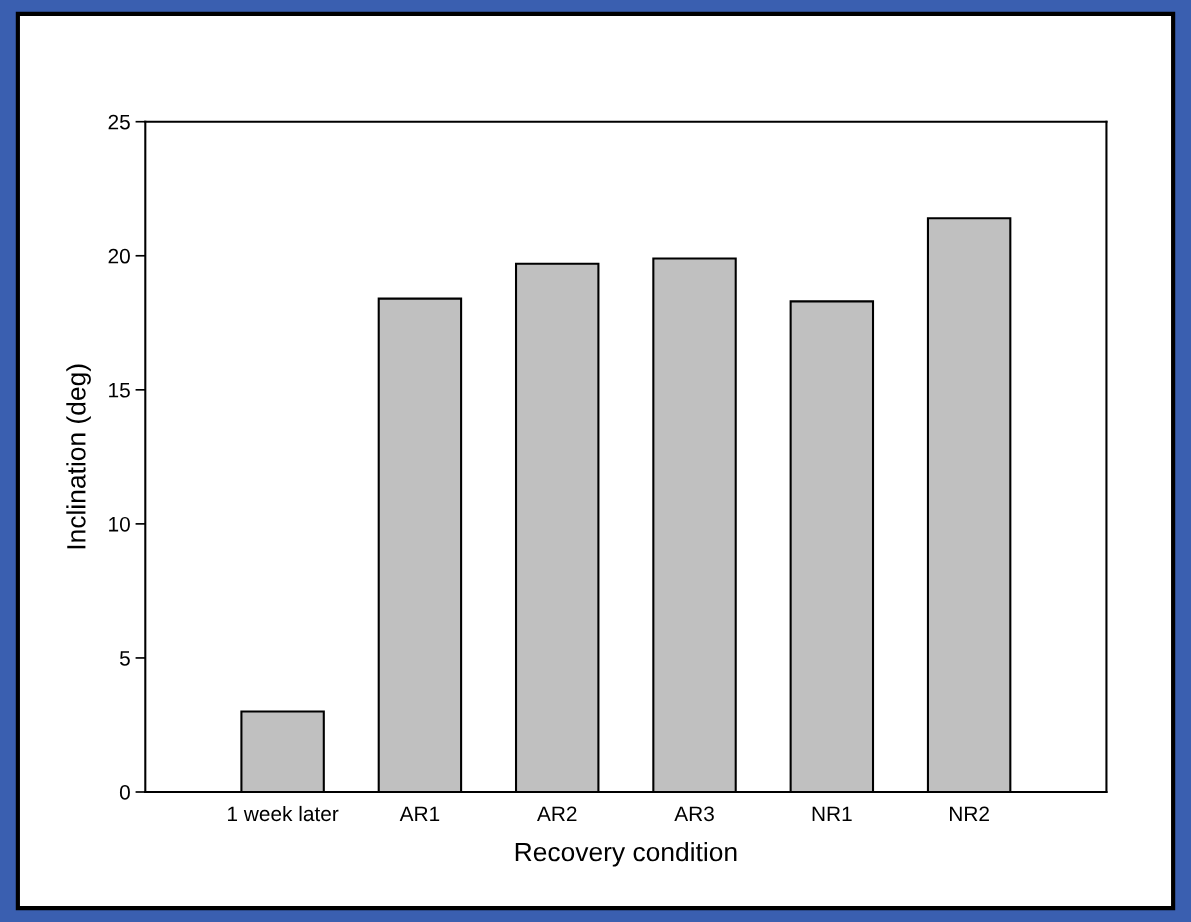 The height and width of the screenshot is (922, 1191). I want to click on y-tick-label: 0, so click(124, 792).